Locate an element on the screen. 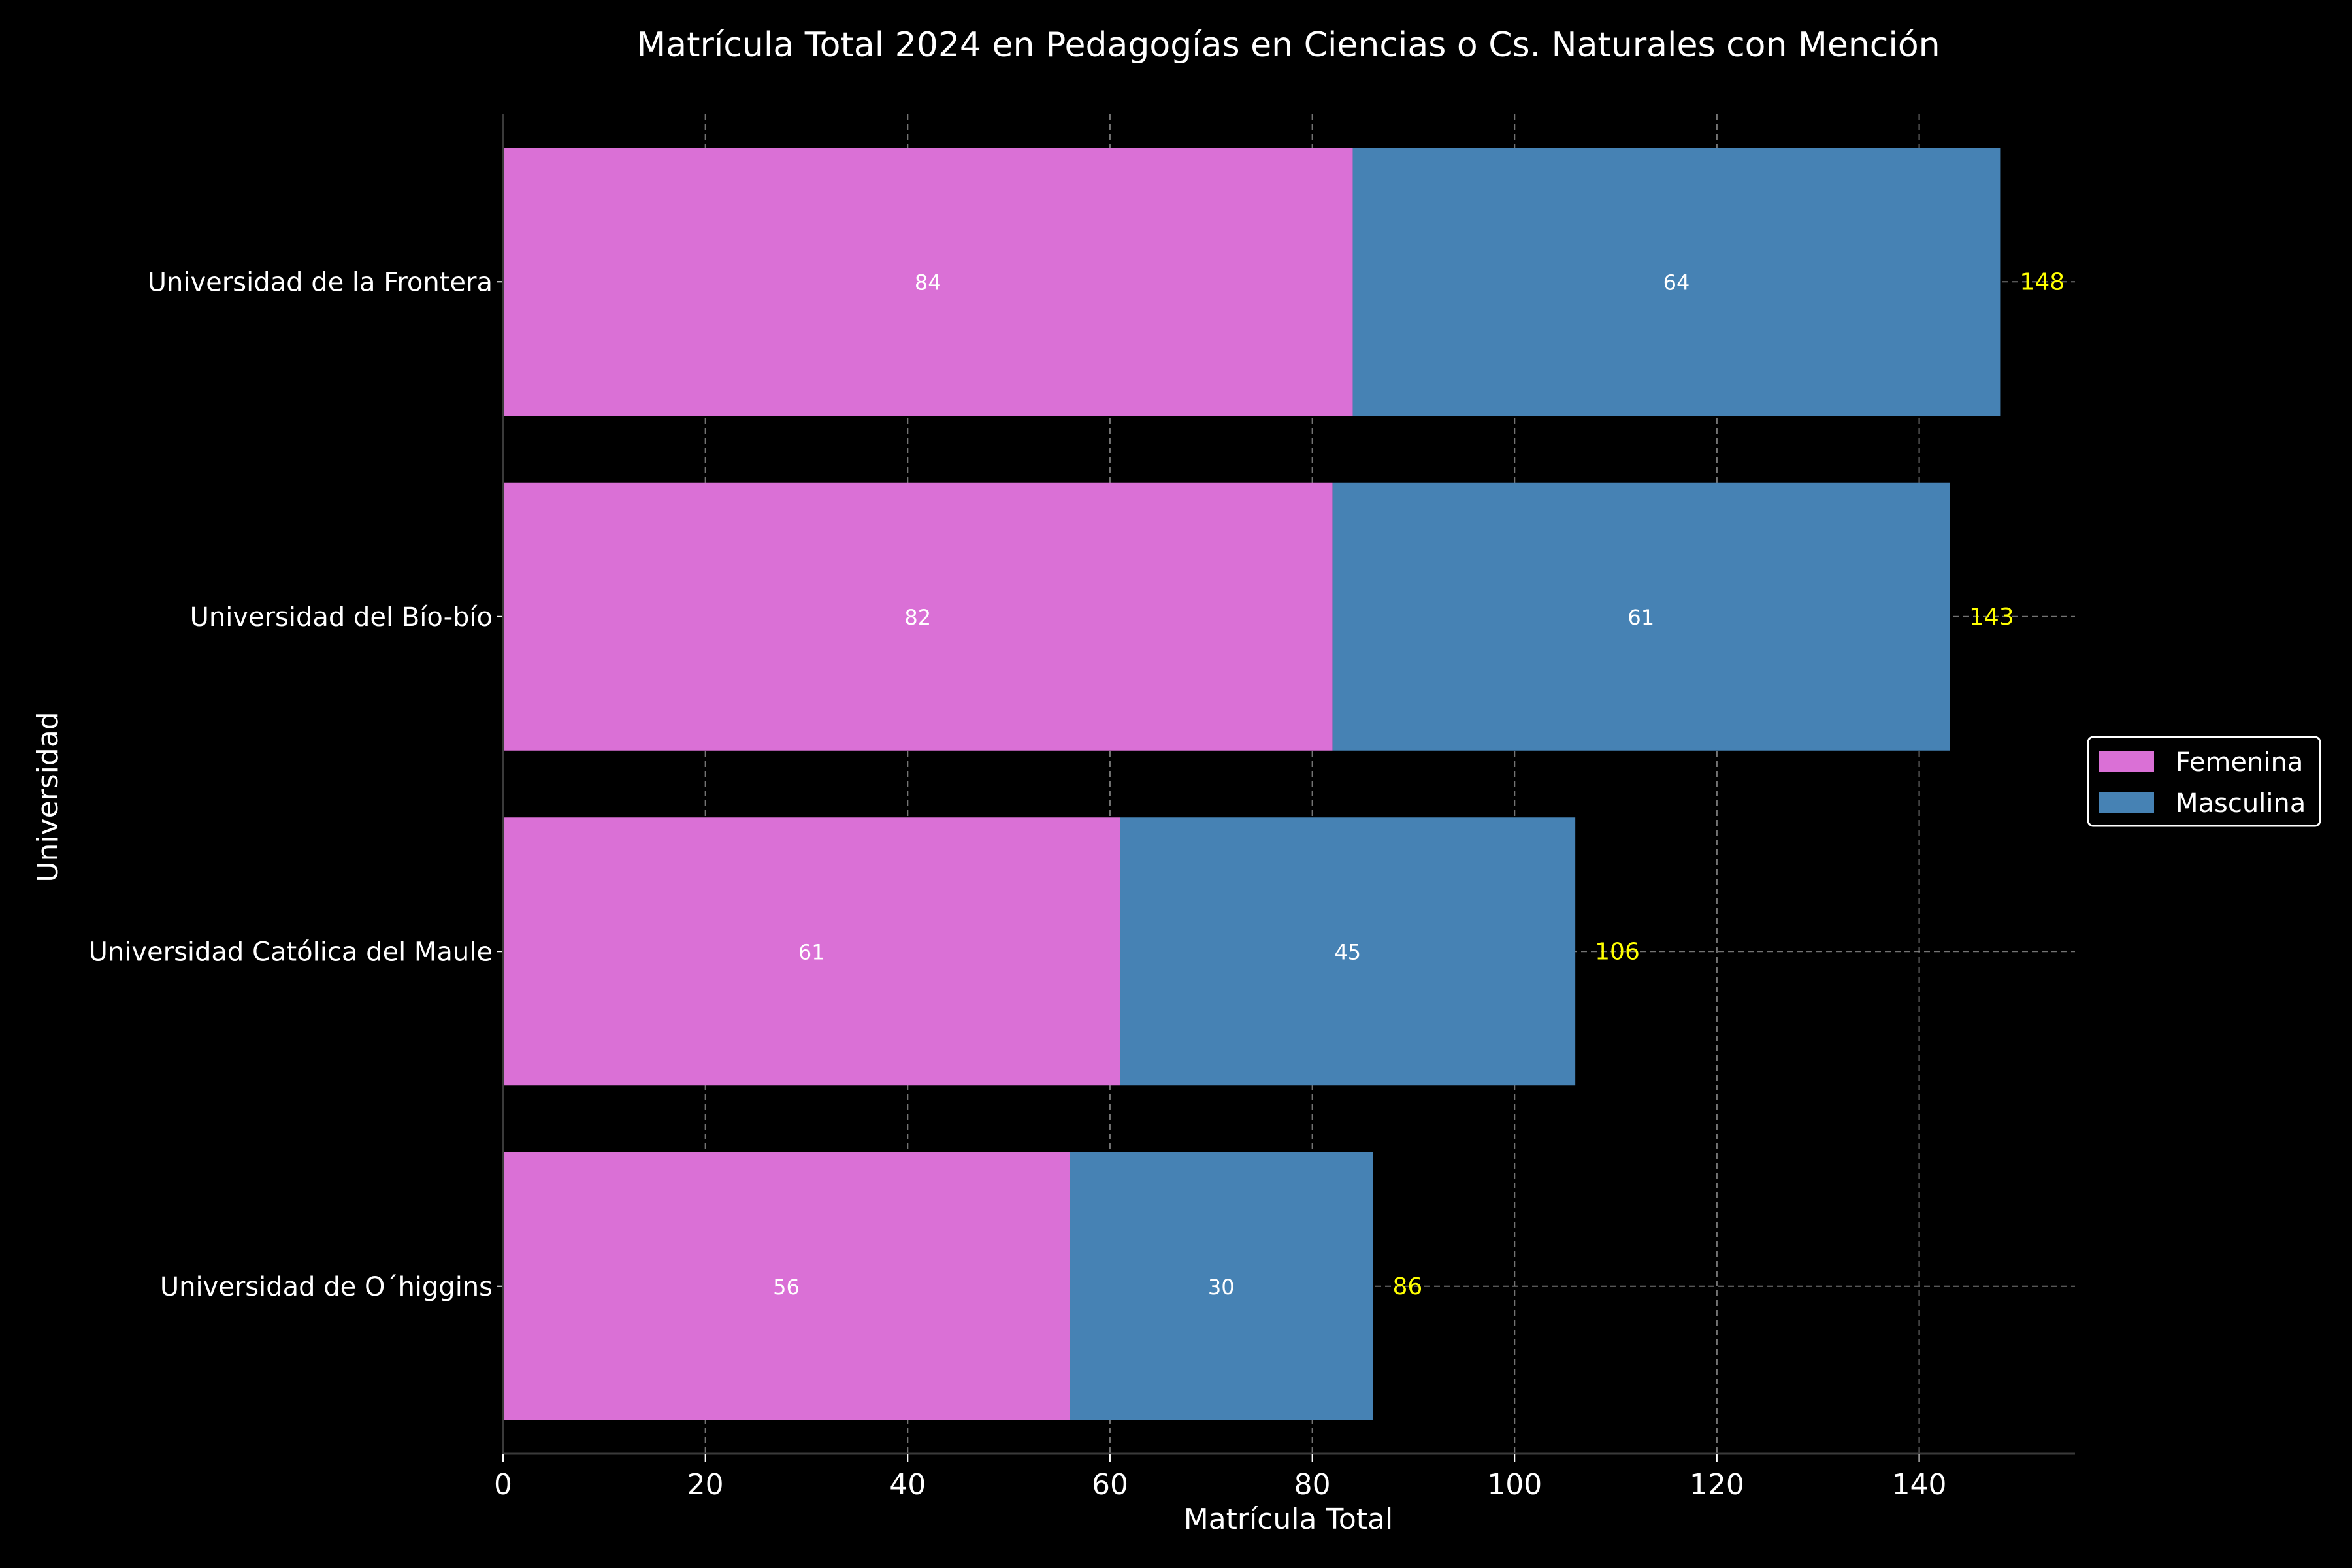  data-label-femenina: 61 is located at coordinates (811, 951).